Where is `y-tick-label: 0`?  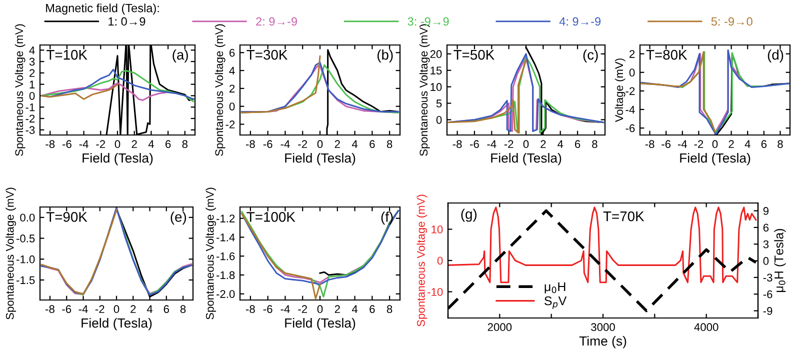
y-tick-label: 0 is located at coordinates (632, 72).